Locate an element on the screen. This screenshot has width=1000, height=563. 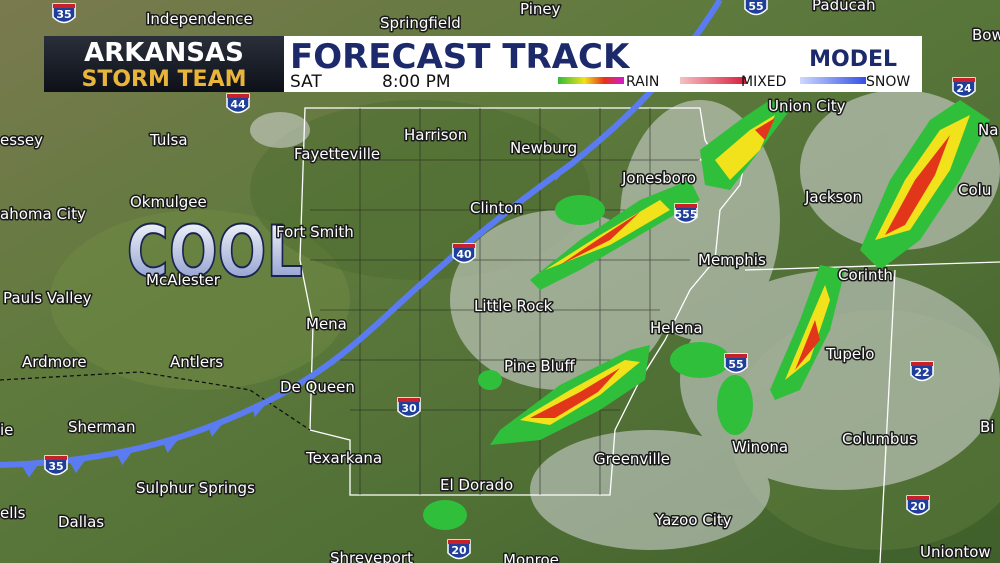
city-label: Dallas is located at coordinates (81, 522).